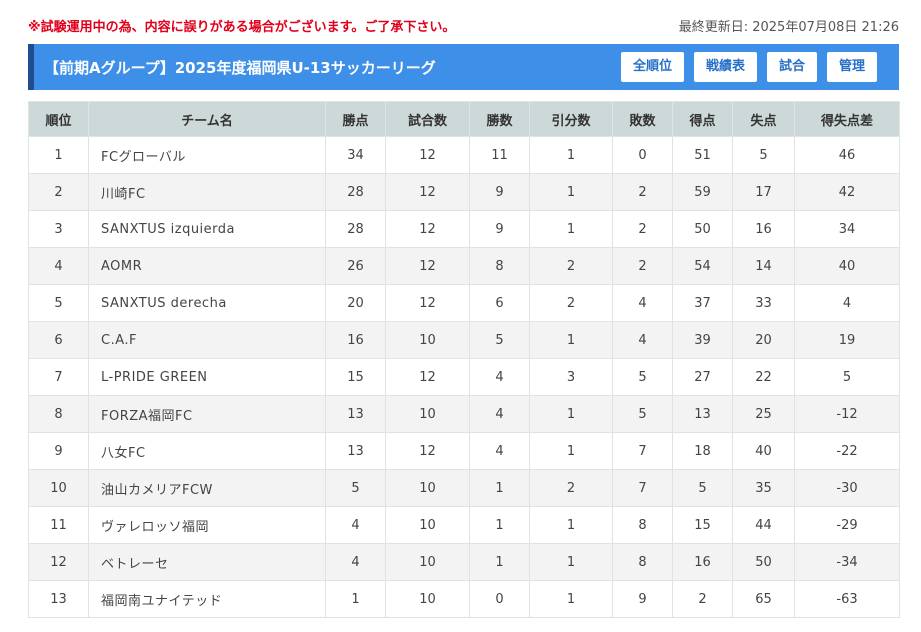 The height and width of the screenshot is (632, 921). What do you see at coordinates (702, 414) in the screenshot?
I see `cell-goals-for: 13` at bounding box center [702, 414].